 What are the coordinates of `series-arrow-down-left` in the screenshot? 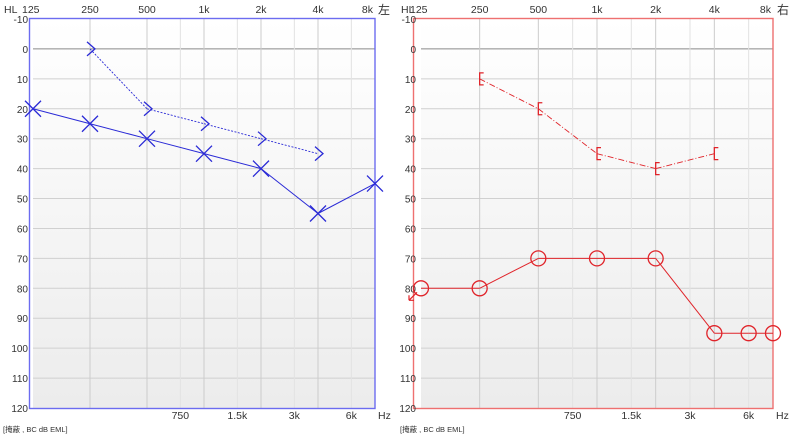 It's located at (413, 296).